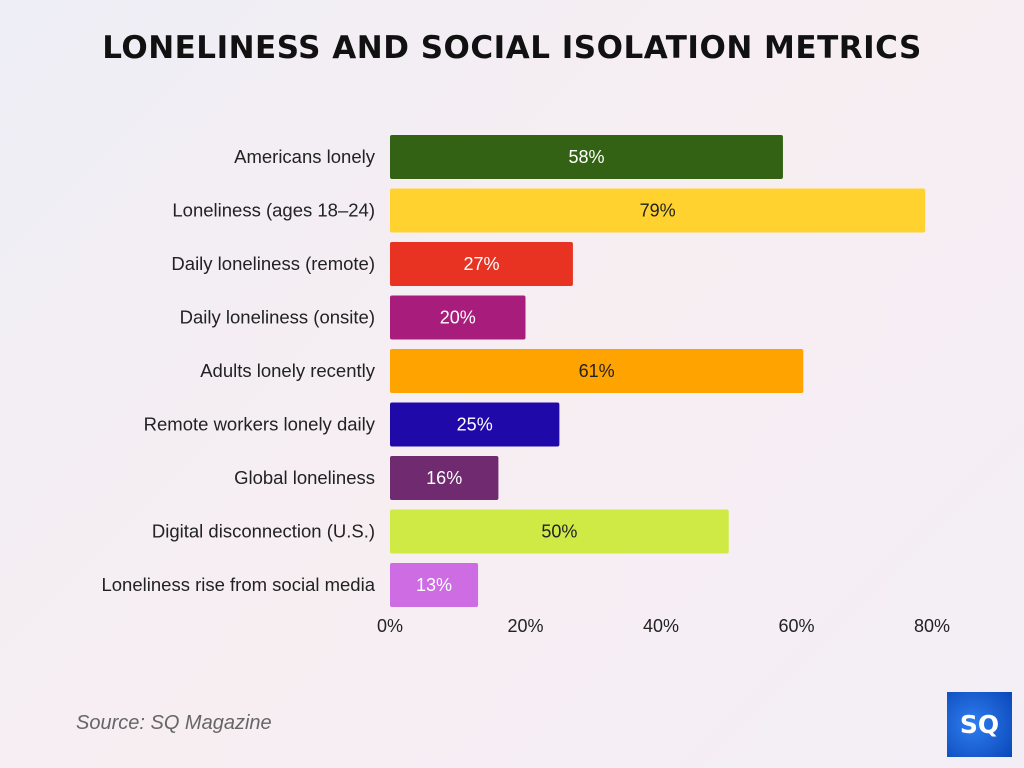 The image size is (1024, 768). Describe the element at coordinates (512, 48) in the screenshot. I see `chart-title: LONELINESS AND SOCIAL ISOLATION METRICS` at that location.